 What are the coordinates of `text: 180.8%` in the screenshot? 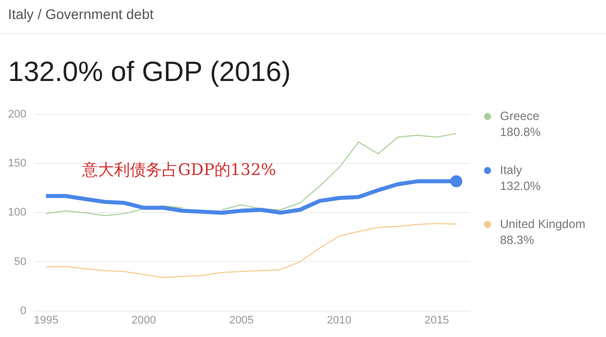 It's located at (521, 132).